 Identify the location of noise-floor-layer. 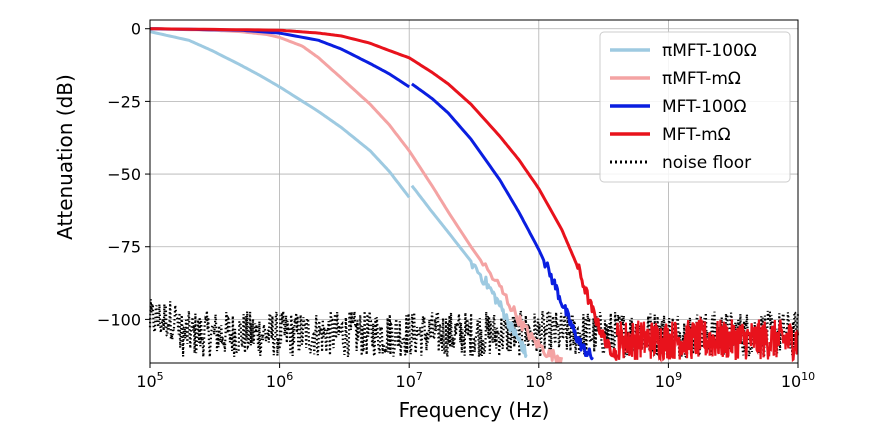
(474, 330).